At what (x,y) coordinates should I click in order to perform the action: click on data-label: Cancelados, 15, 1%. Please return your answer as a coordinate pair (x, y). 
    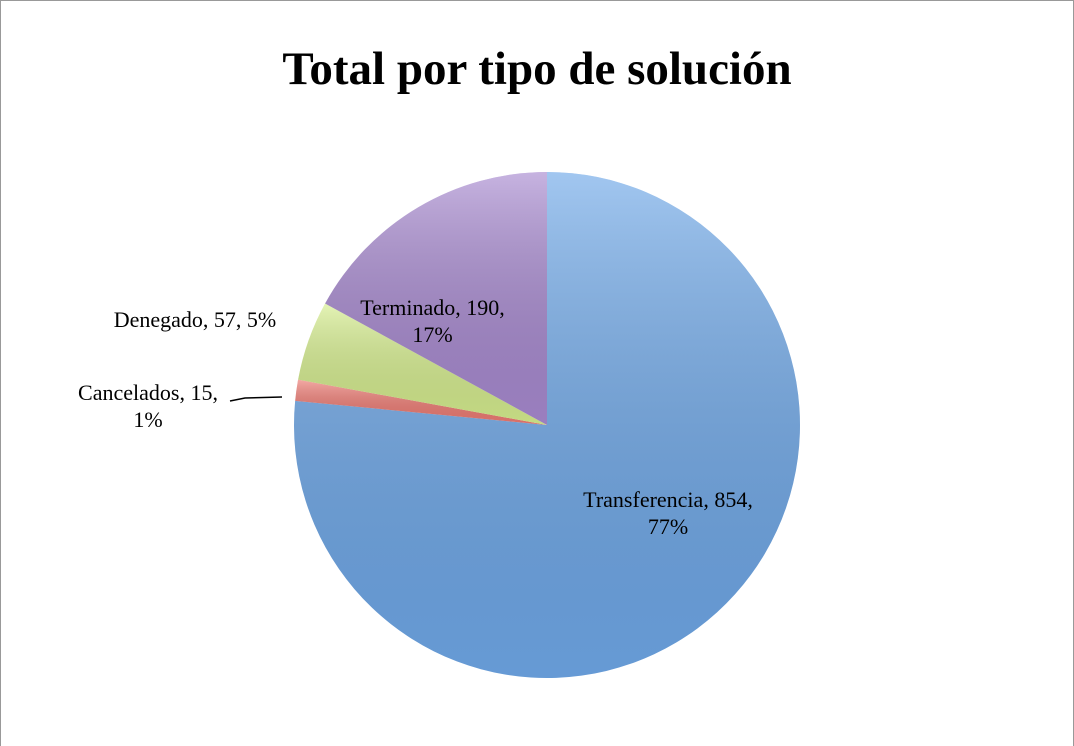
    Looking at the image, I should click on (148, 406).